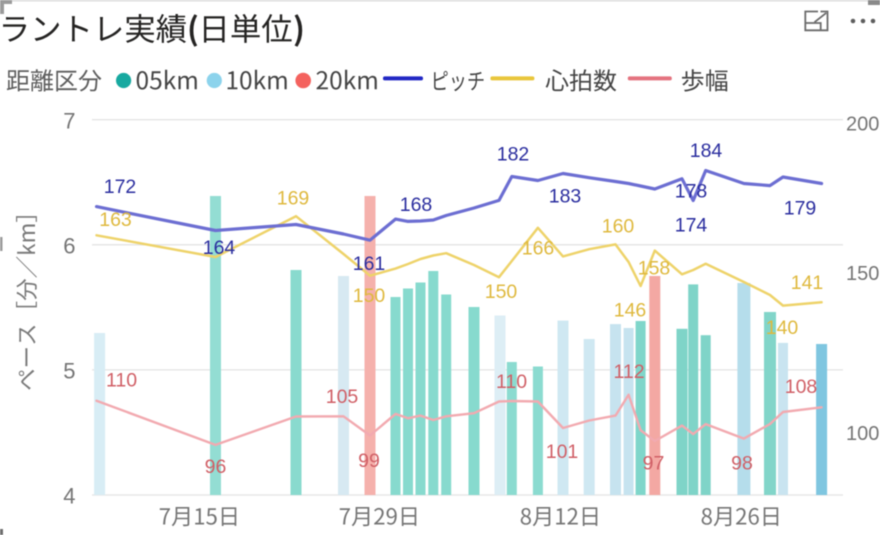  What do you see at coordinates (628, 372) in the screenshot?
I see `svg-text: 112` at bounding box center [628, 372].